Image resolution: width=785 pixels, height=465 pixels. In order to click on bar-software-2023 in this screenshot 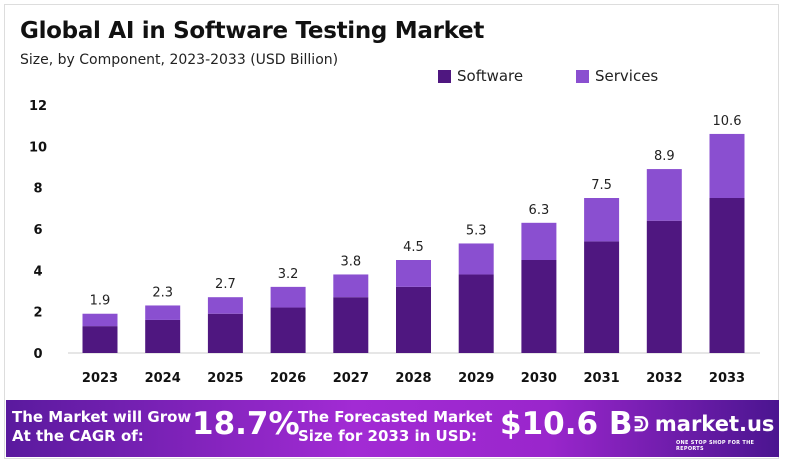, I will do `click(100, 339)`.